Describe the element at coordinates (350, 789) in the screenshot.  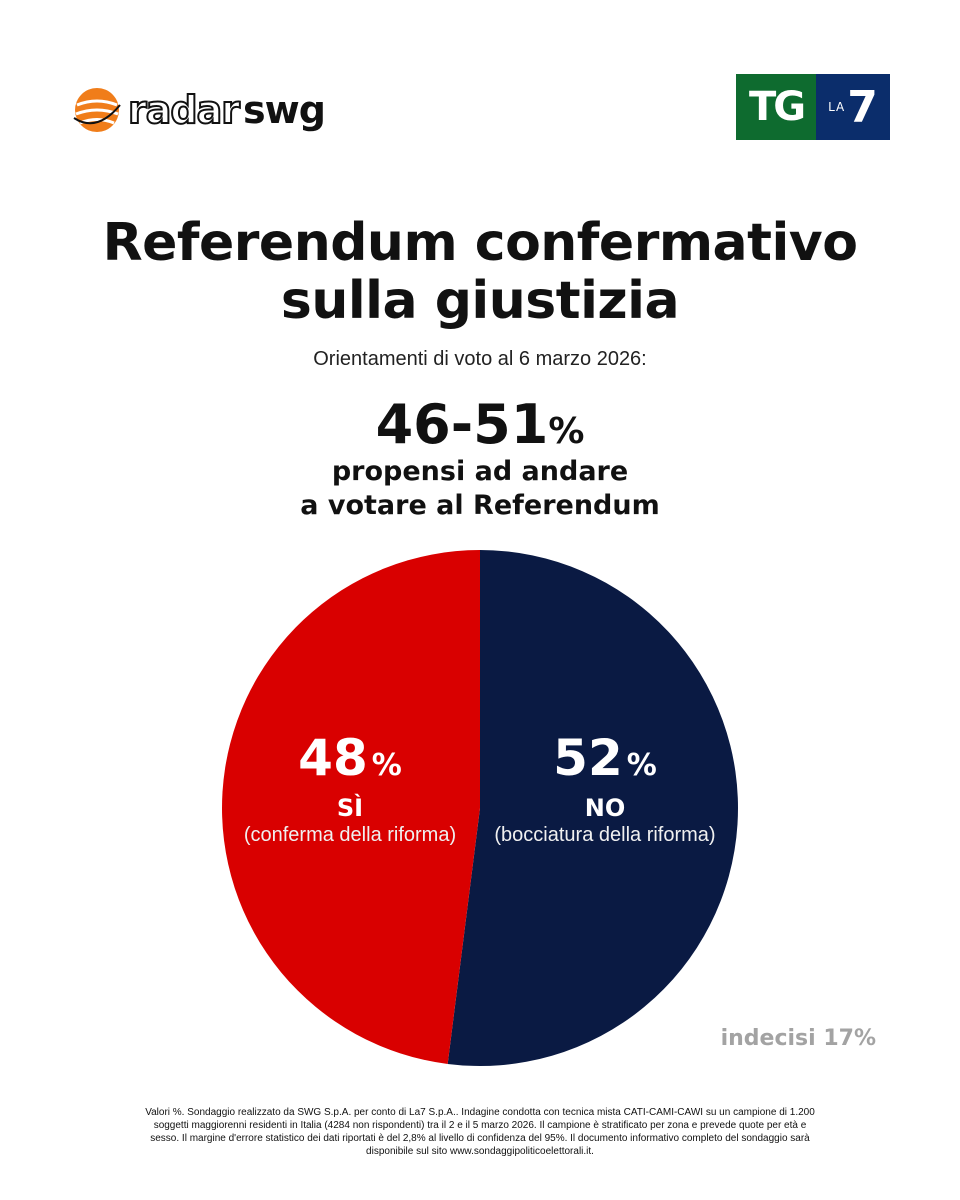
I see `slice-label-si: 48% SÌ (conferma della riforma)` at that location.